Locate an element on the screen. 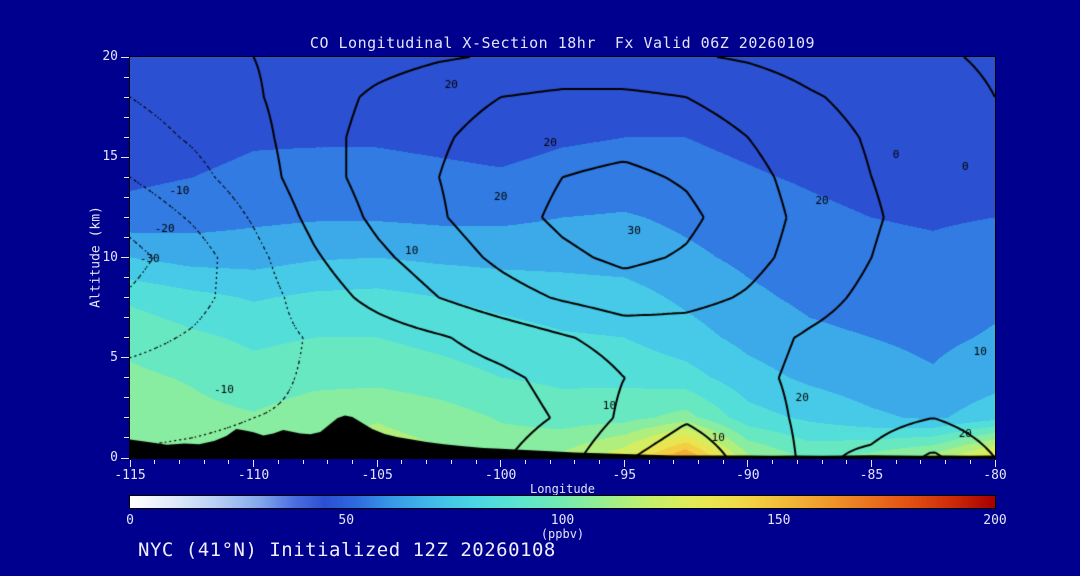 The image size is (1080, 576). y-tick-label: 5 is located at coordinates (114, 357).